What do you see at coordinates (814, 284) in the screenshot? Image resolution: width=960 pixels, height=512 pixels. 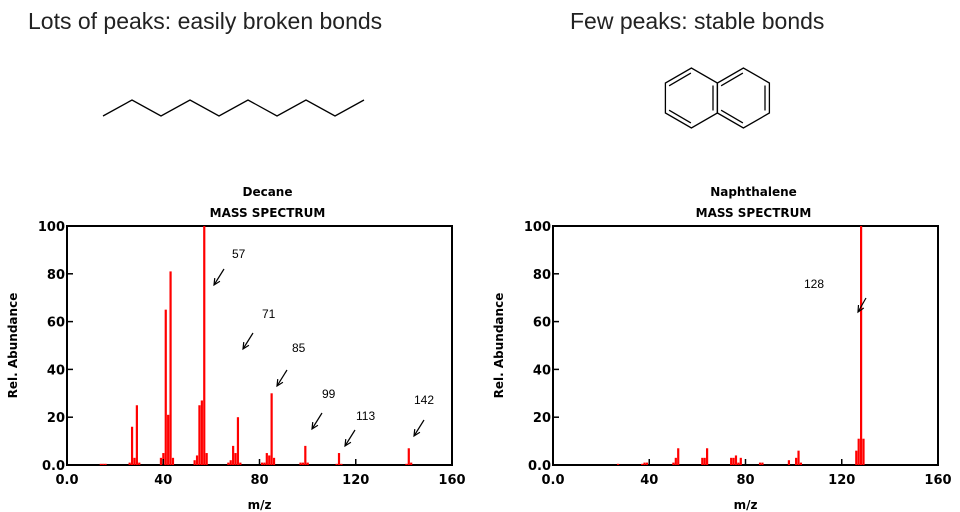 I see `annotation-label: 128` at bounding box center [814, 284].